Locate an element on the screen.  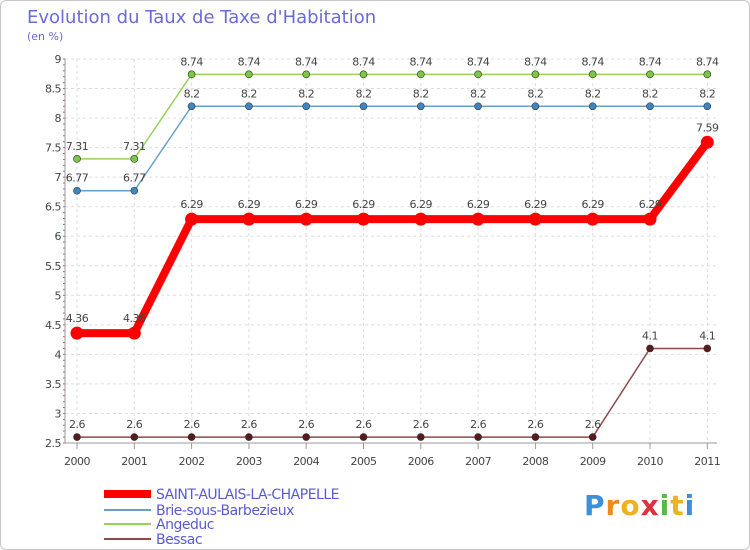
data-label-brie-sous-barbezieux: 6.77 is located at coordinates (77, 178).